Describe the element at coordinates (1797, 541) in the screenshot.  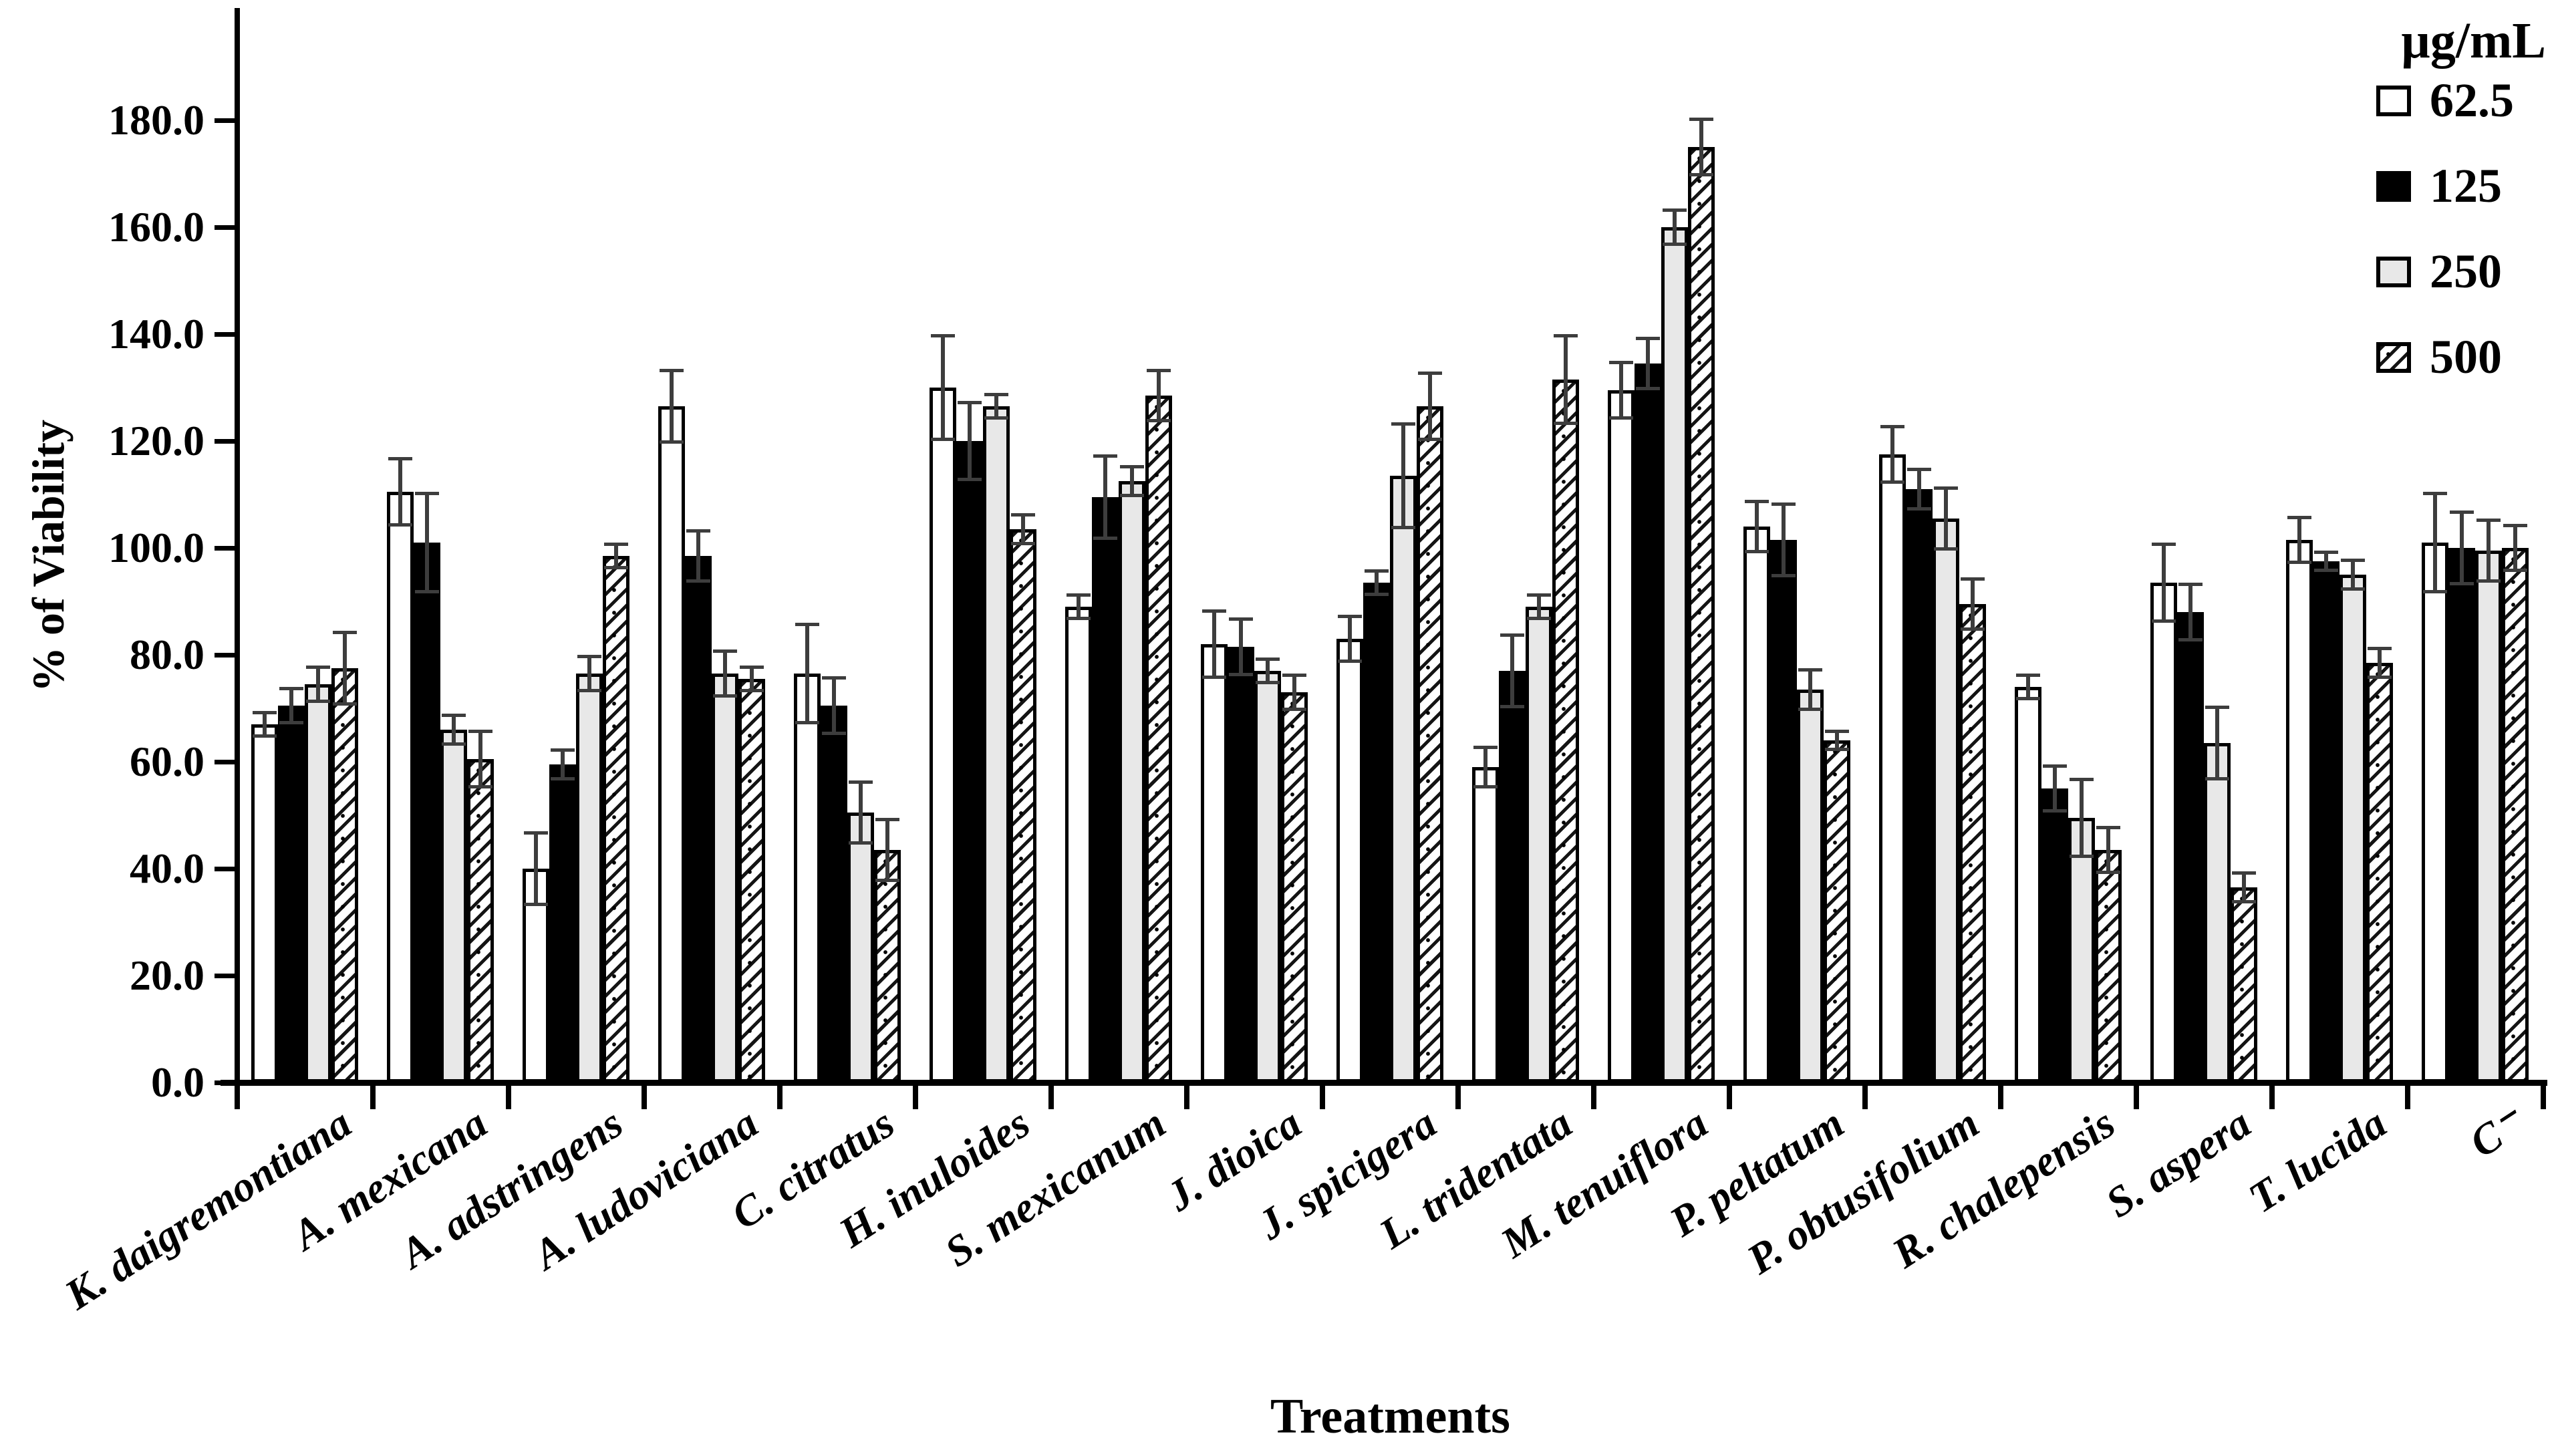
I see `bar-group-p-peltatum` at that location.